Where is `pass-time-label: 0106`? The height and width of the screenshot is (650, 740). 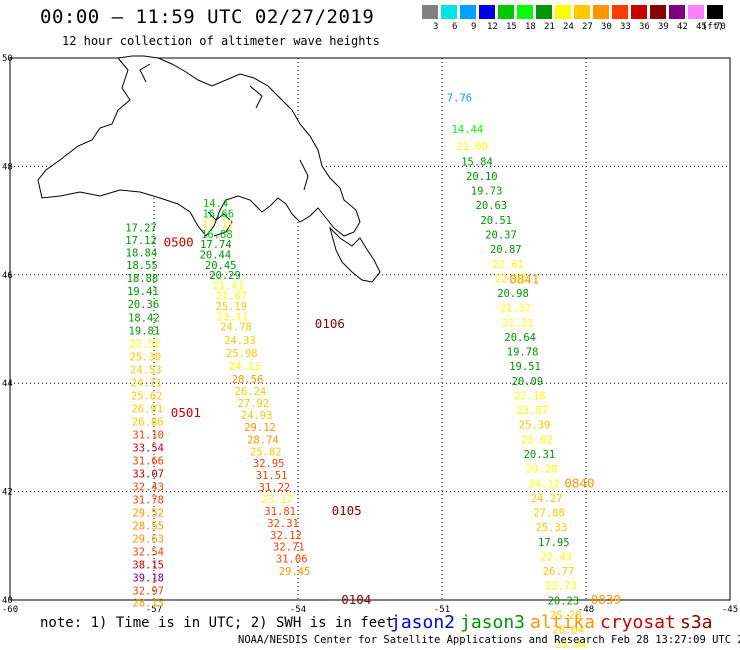 pass-time-label: 0106 is located at coordinates (330, 323).